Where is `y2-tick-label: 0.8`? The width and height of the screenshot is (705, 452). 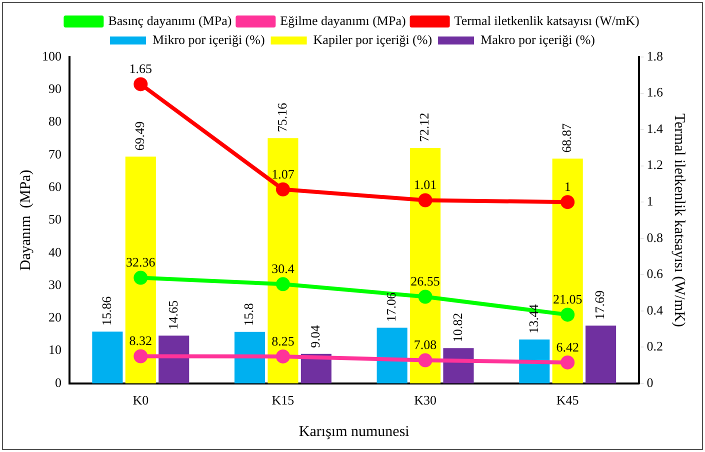 y2-tick-label: 0.8 is located at coordinates (654, 237).